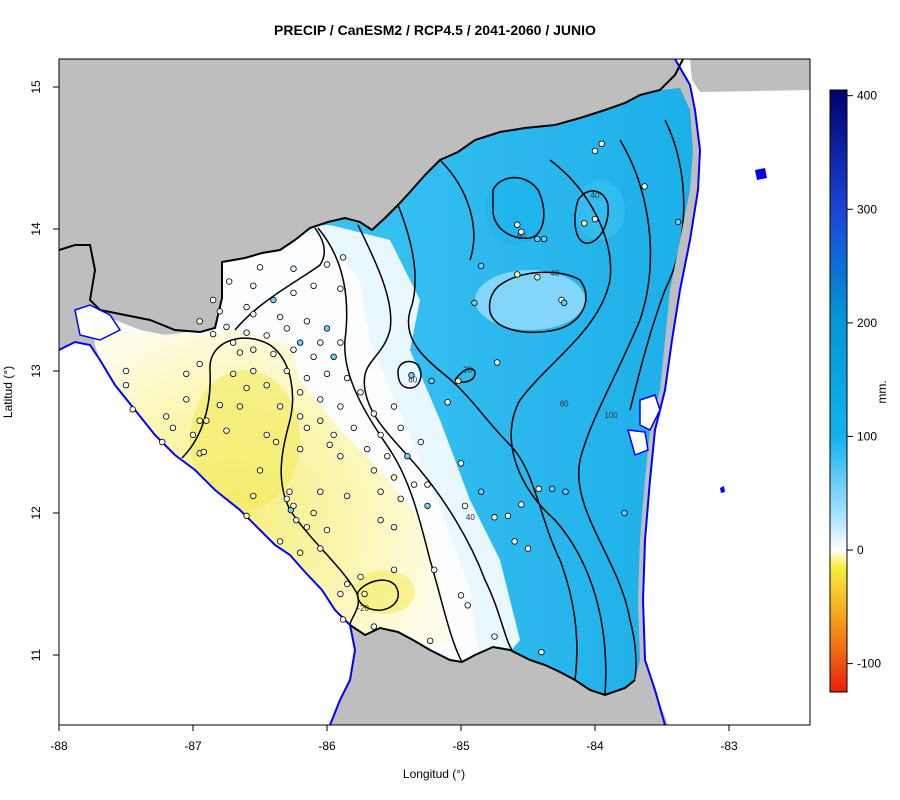 The height and width of the screenshot is (800, 900). What do you see at coordinates (600, 210) in the screenshot?
I see `field-local-max-east` at bounding box center [600, 210].